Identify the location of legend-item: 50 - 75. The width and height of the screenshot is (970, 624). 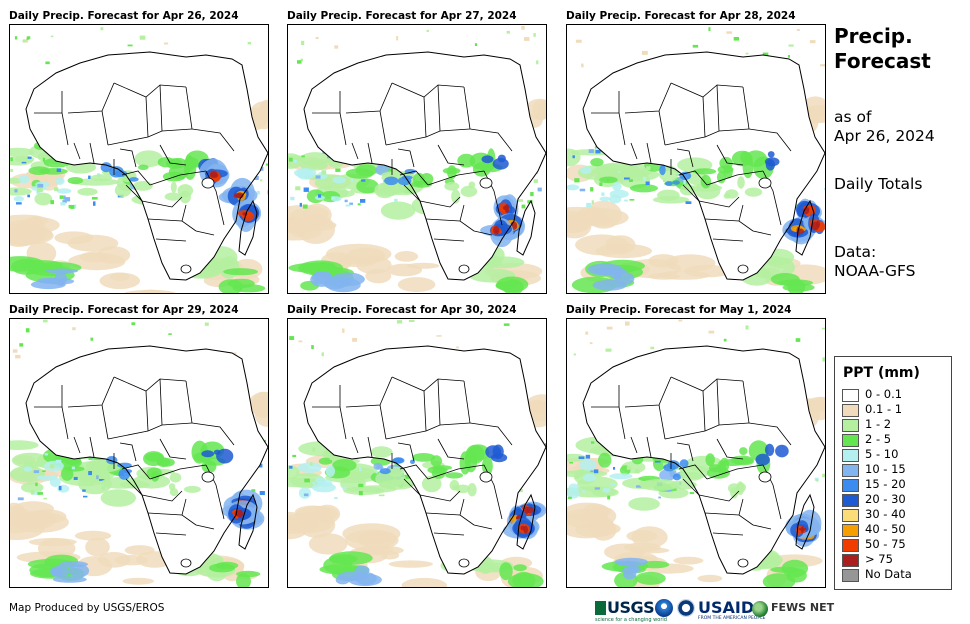
(895, 544).